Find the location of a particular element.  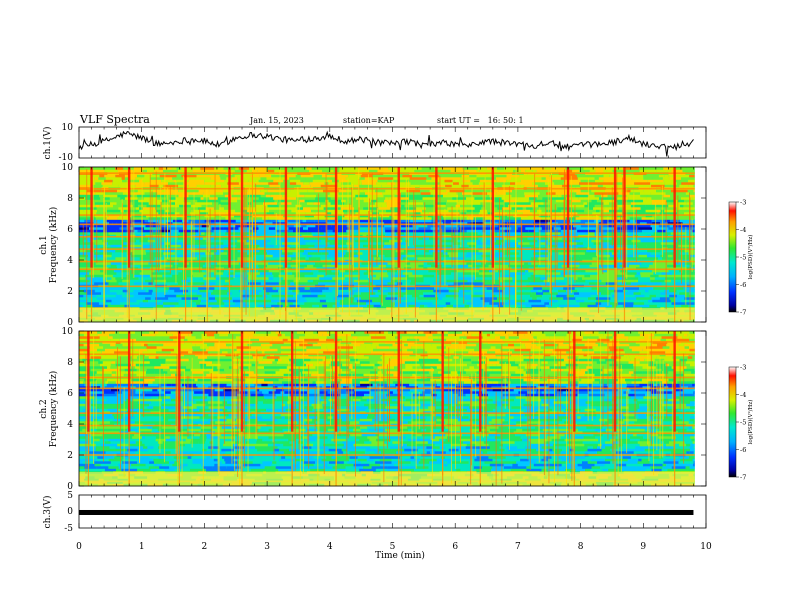

ch1-spec-ylabel-channel: ch.1 is located at coordinates (44, 244).